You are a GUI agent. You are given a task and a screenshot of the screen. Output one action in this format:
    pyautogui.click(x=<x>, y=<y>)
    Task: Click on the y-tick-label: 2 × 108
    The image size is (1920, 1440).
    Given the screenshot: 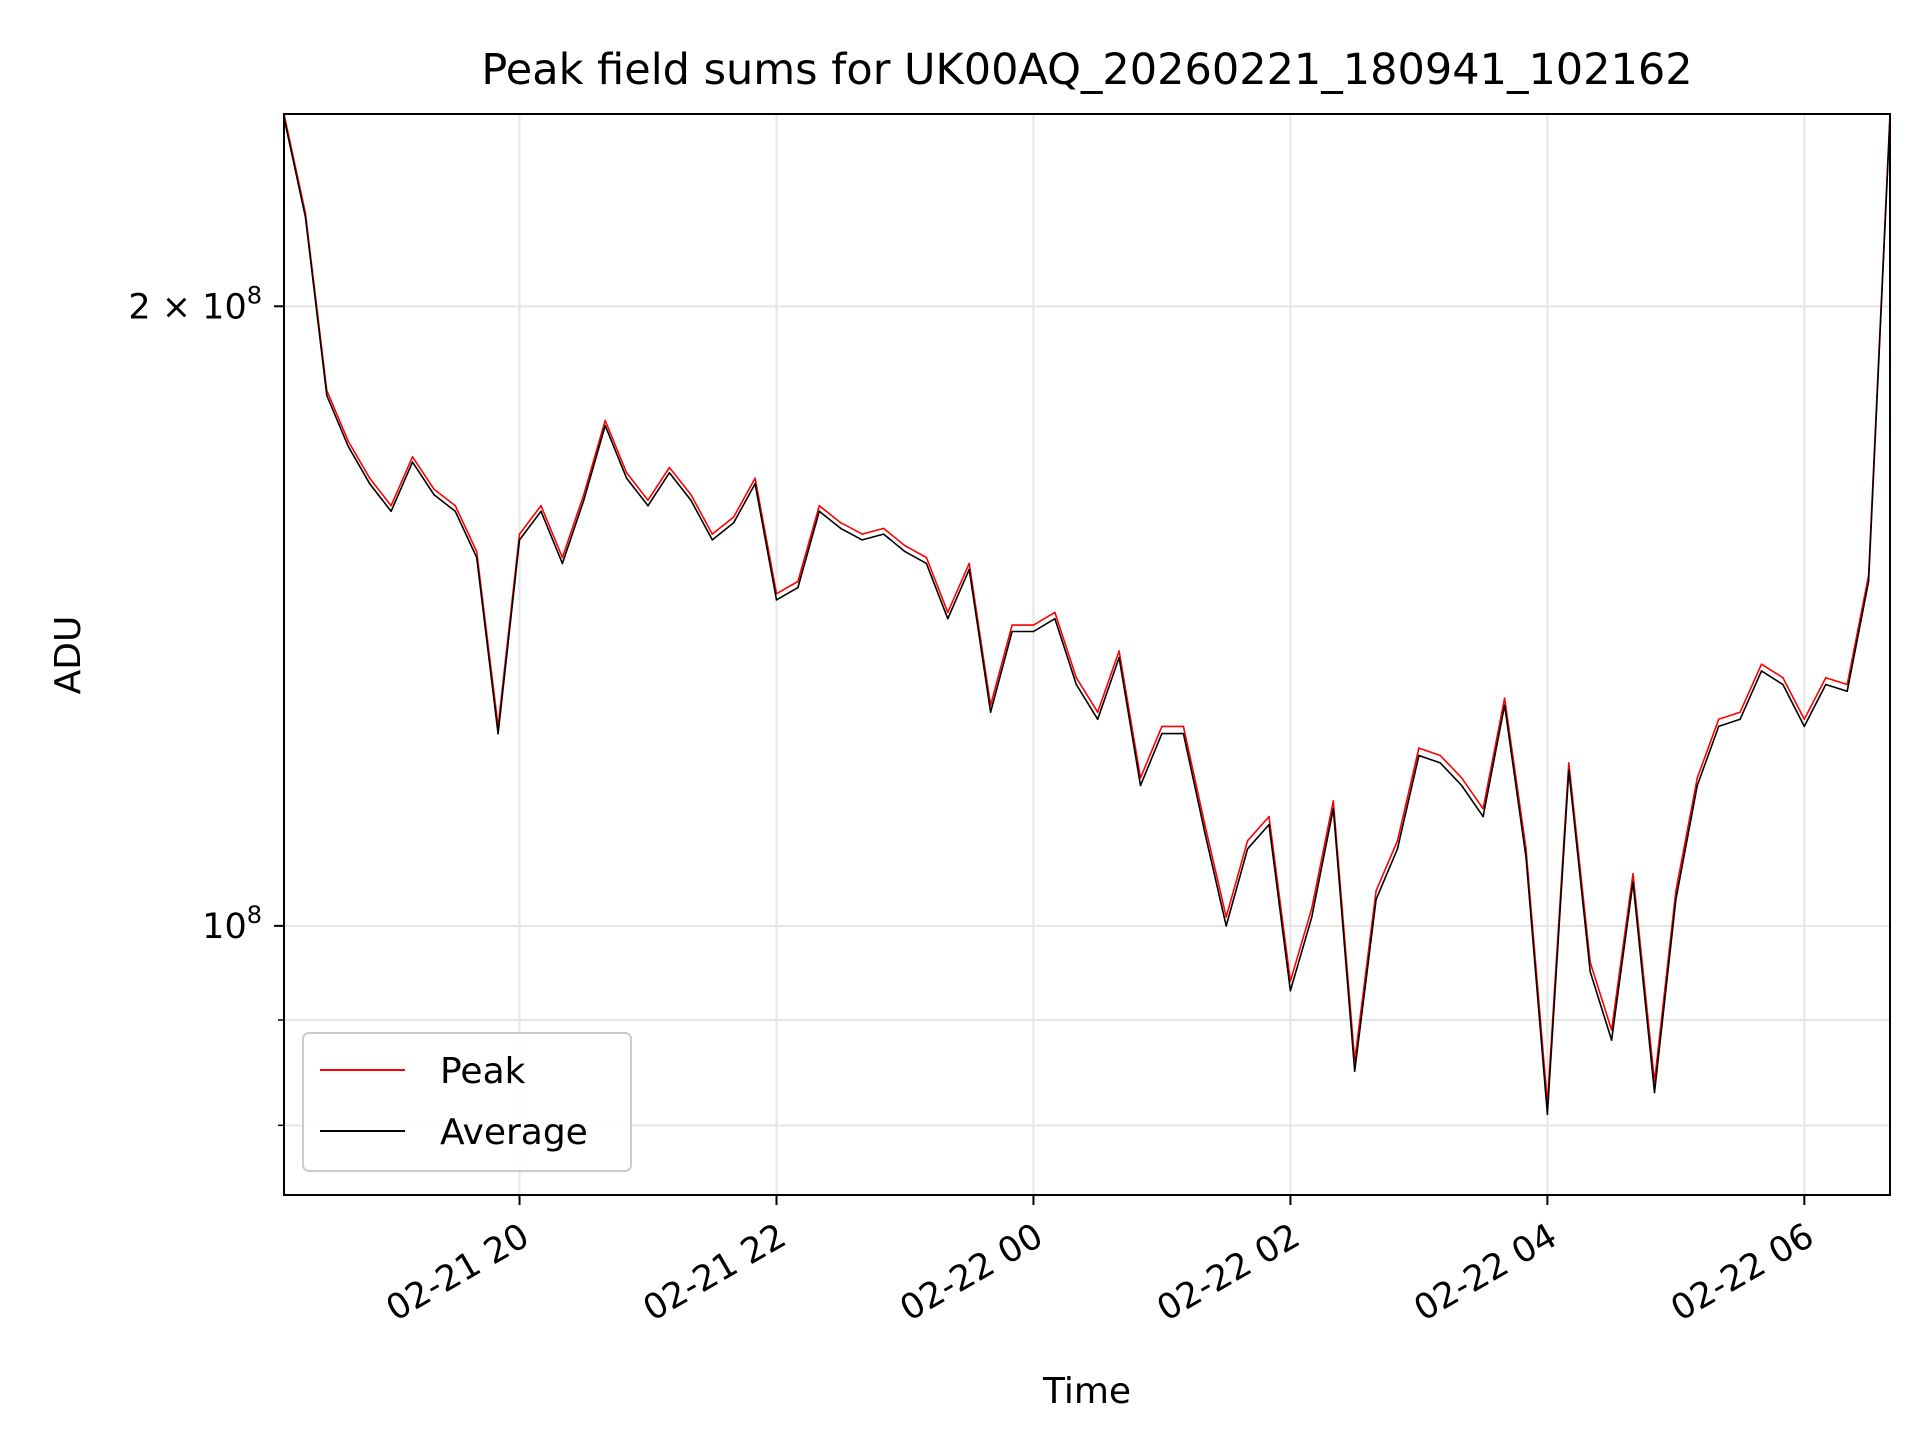 What is the action you would take?
    pyautogui.click(x=195, y=304)
    